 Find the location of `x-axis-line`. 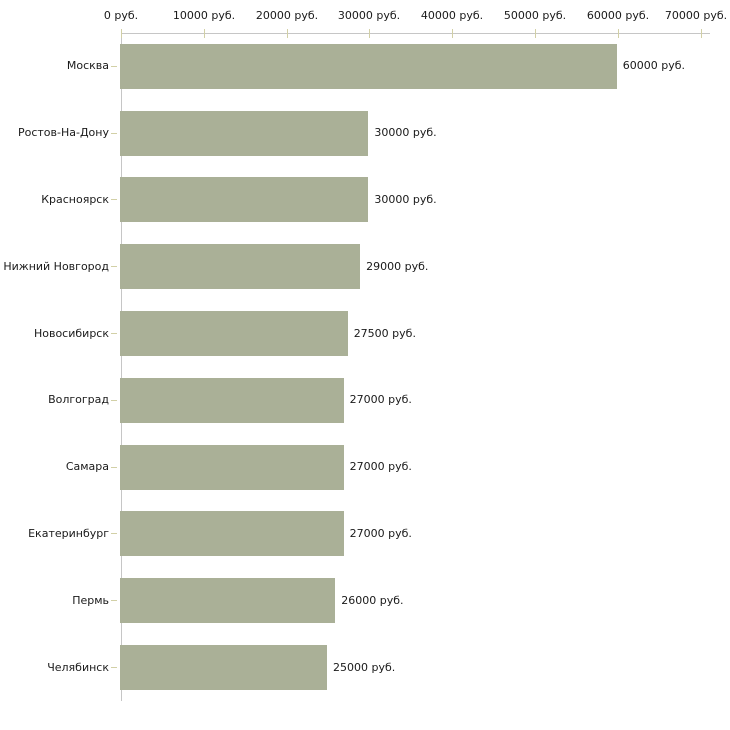

x-axis-line is located at coordinates (415, 33).